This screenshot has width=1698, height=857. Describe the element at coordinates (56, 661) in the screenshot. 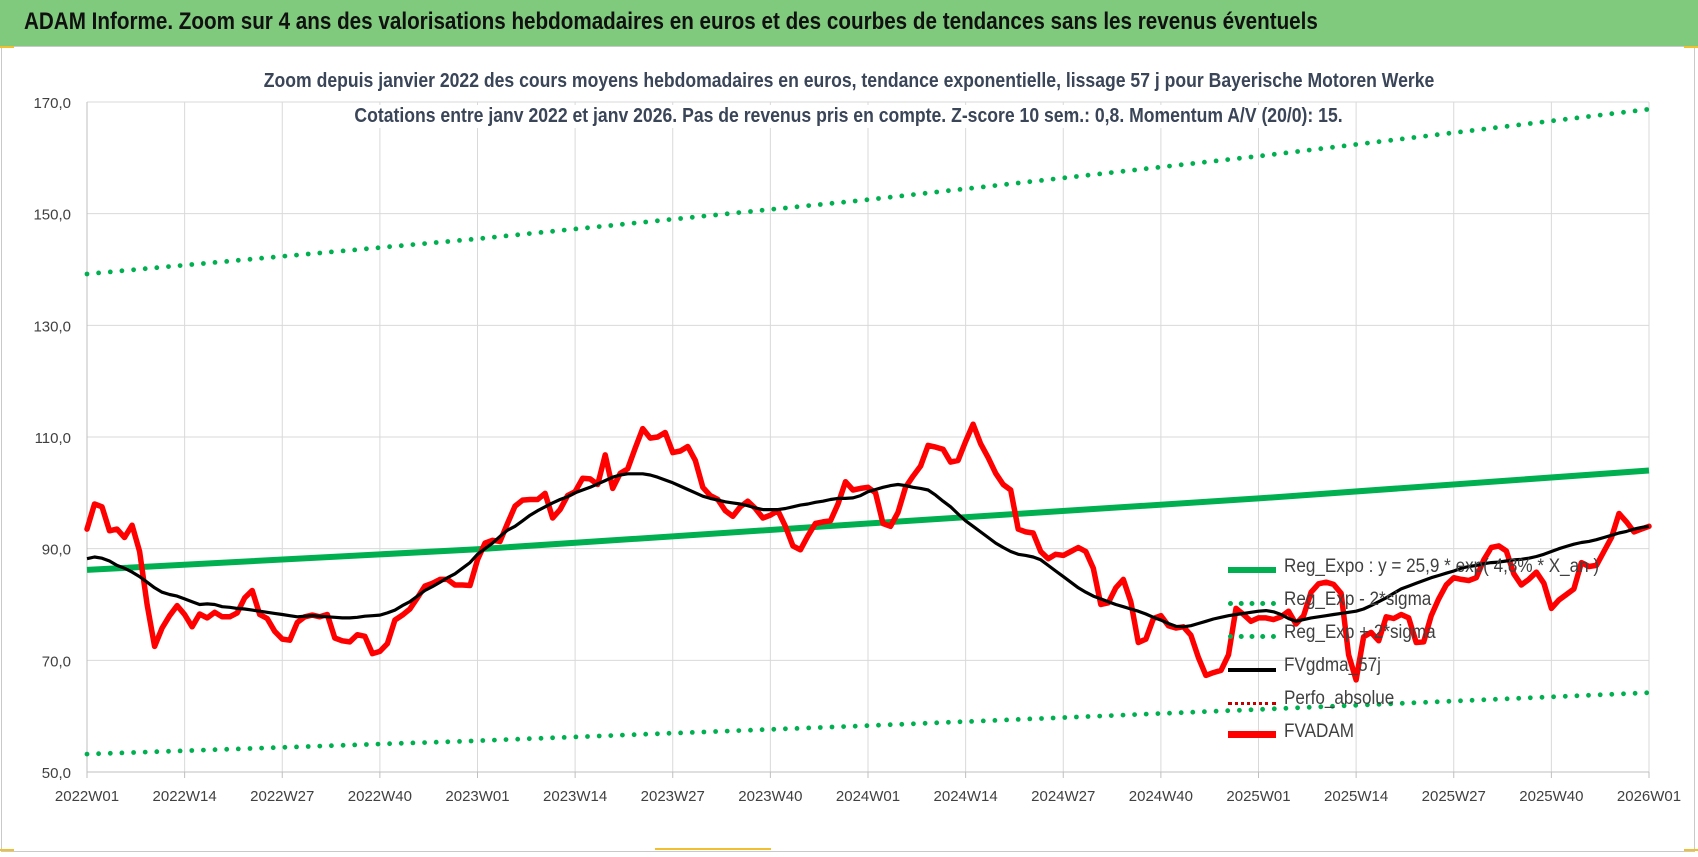

I see `y-tick-label: 70,0` at that location.